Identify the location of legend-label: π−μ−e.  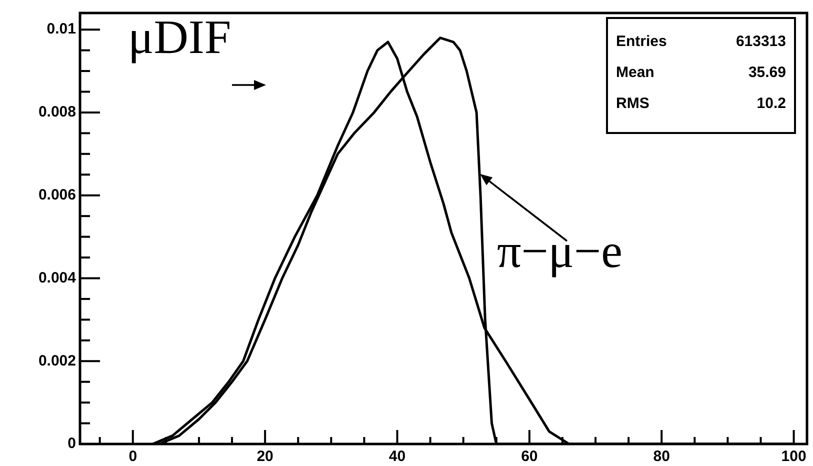
(559, 251).